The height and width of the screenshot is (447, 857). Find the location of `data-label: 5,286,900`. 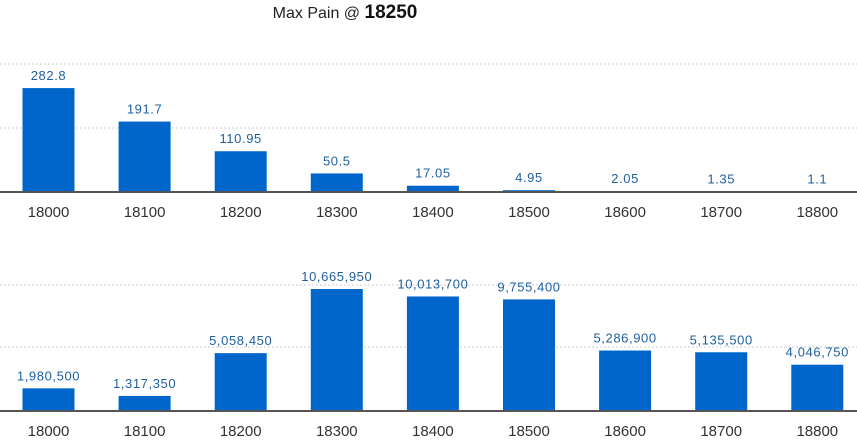

data-label: 5,286,900 is located at coordinates (624, 338).